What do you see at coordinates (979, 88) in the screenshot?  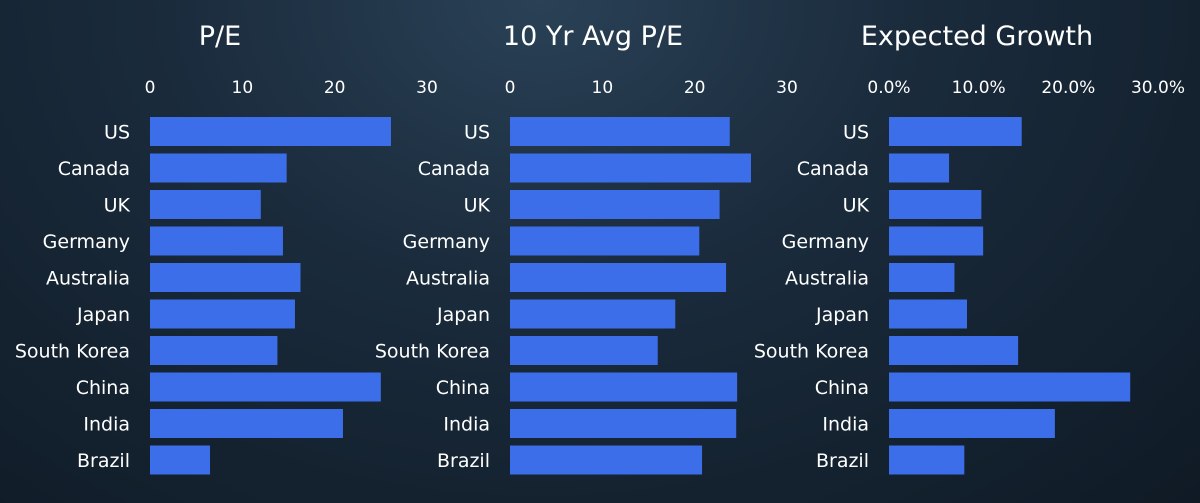 I see `x-tick-label: 10.0%` at bounding box center [979, 88].